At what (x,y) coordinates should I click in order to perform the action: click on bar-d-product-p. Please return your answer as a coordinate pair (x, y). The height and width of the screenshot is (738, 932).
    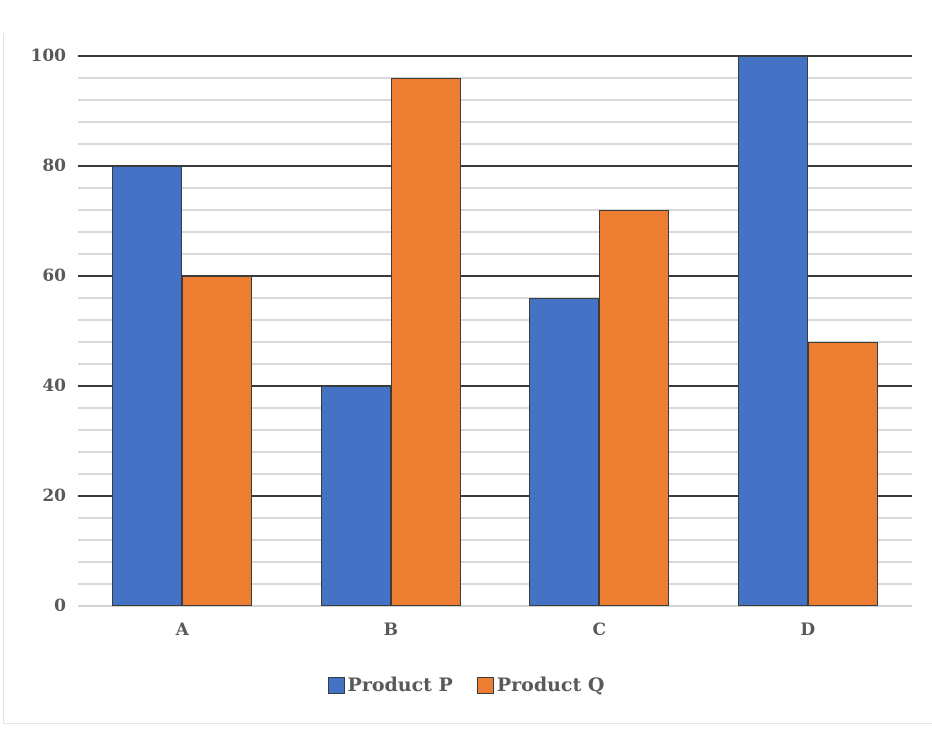
    Looking at the image, I should click on (772, 331).